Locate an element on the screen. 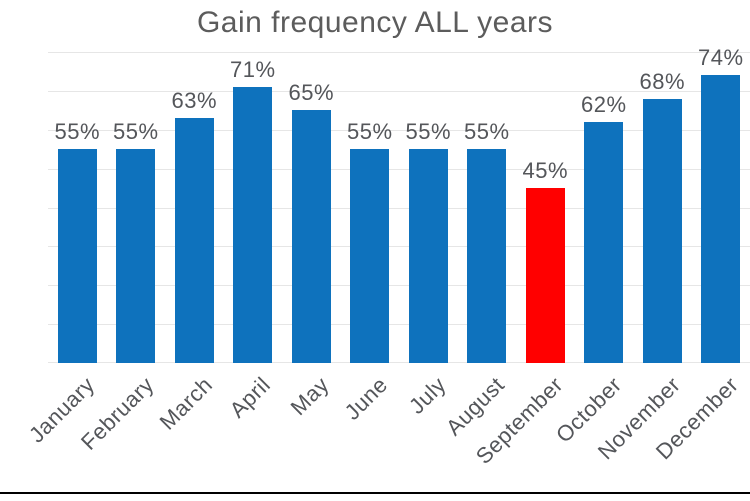 This screenshot has height=501, width=750. bar-april is located at coordinates (253, 225).